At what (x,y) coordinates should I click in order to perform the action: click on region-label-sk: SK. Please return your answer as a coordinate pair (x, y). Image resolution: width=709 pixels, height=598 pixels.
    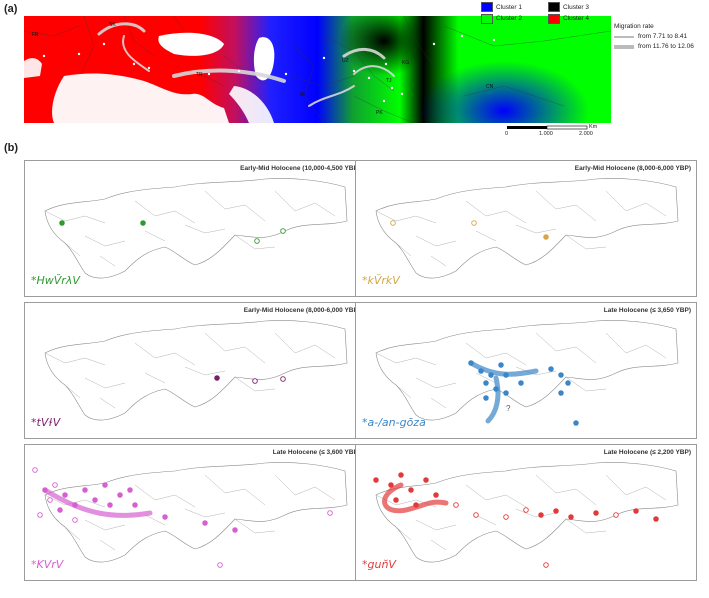
    Looking at the image, I should click on (112, 25).